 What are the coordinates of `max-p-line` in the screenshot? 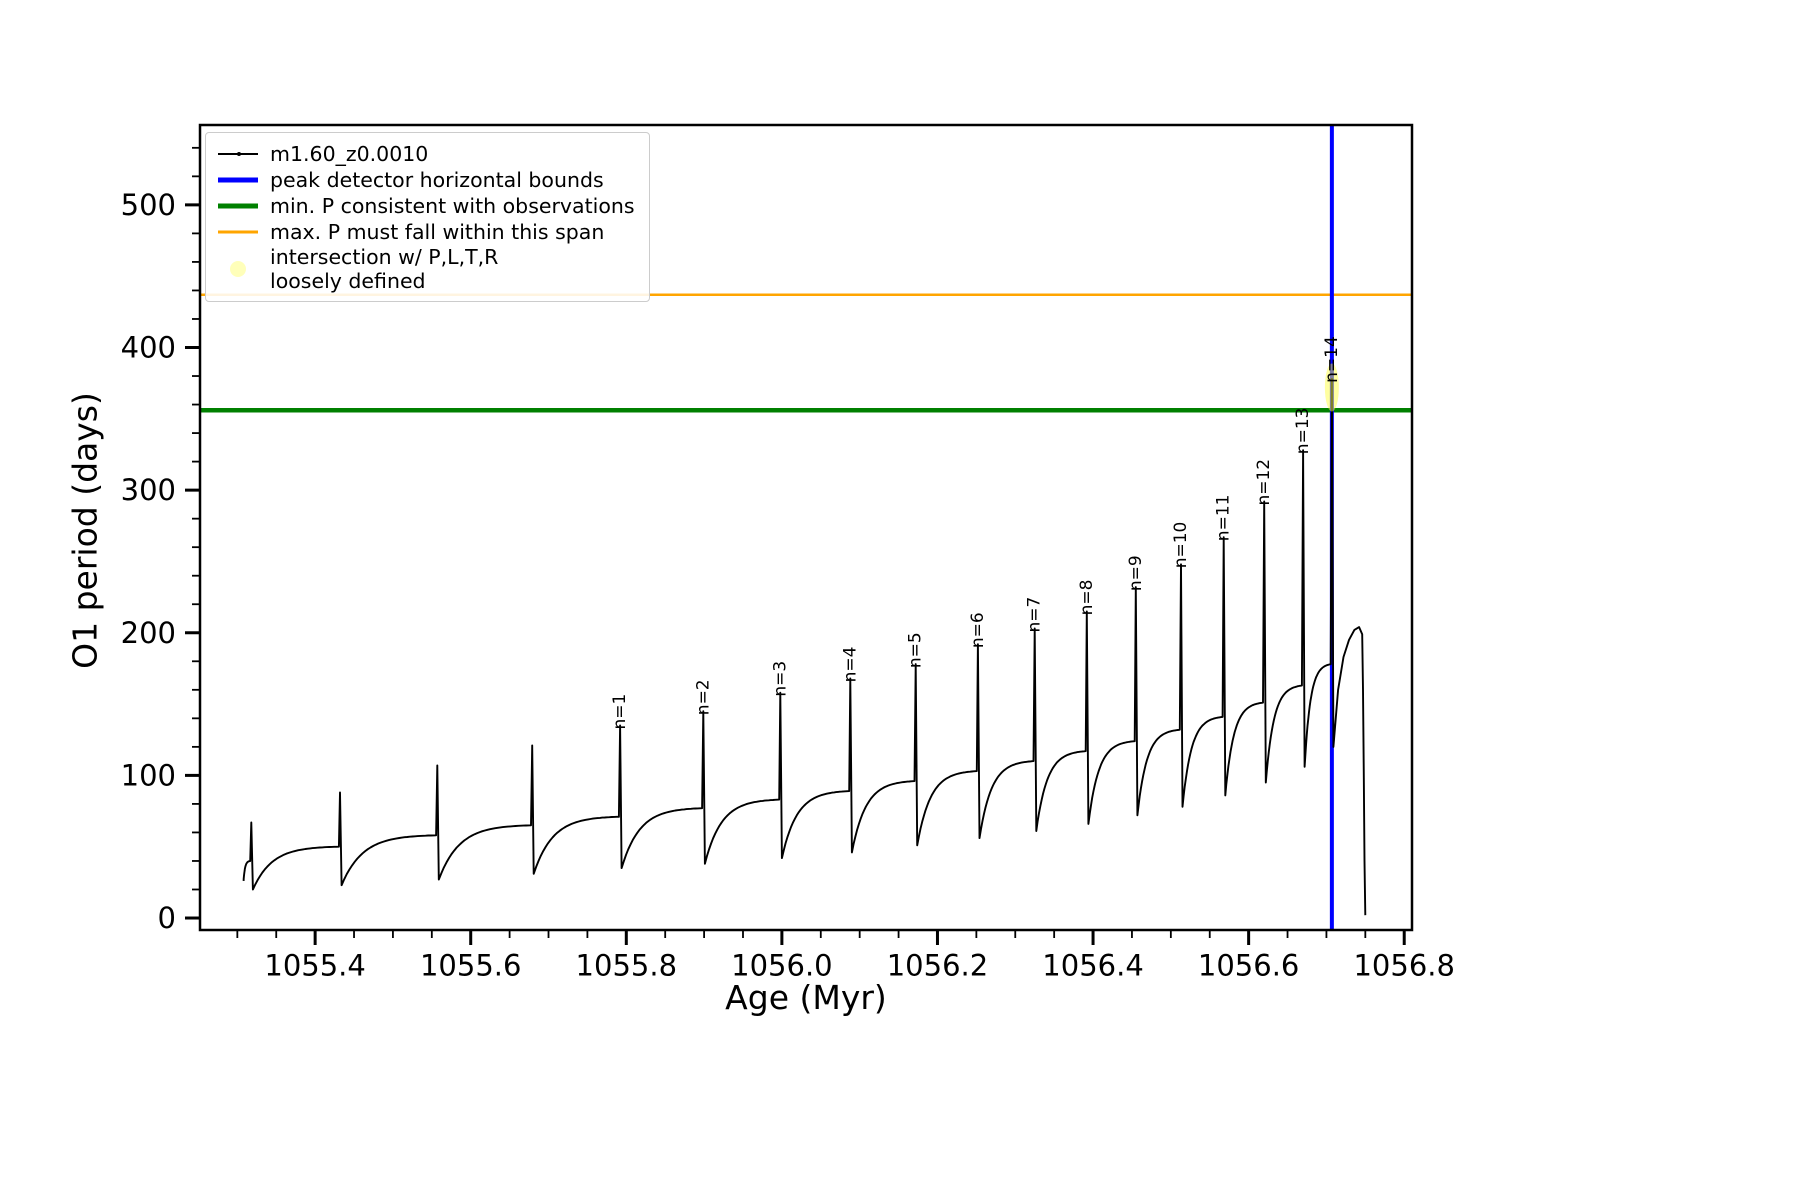 It's located at (238, 232).